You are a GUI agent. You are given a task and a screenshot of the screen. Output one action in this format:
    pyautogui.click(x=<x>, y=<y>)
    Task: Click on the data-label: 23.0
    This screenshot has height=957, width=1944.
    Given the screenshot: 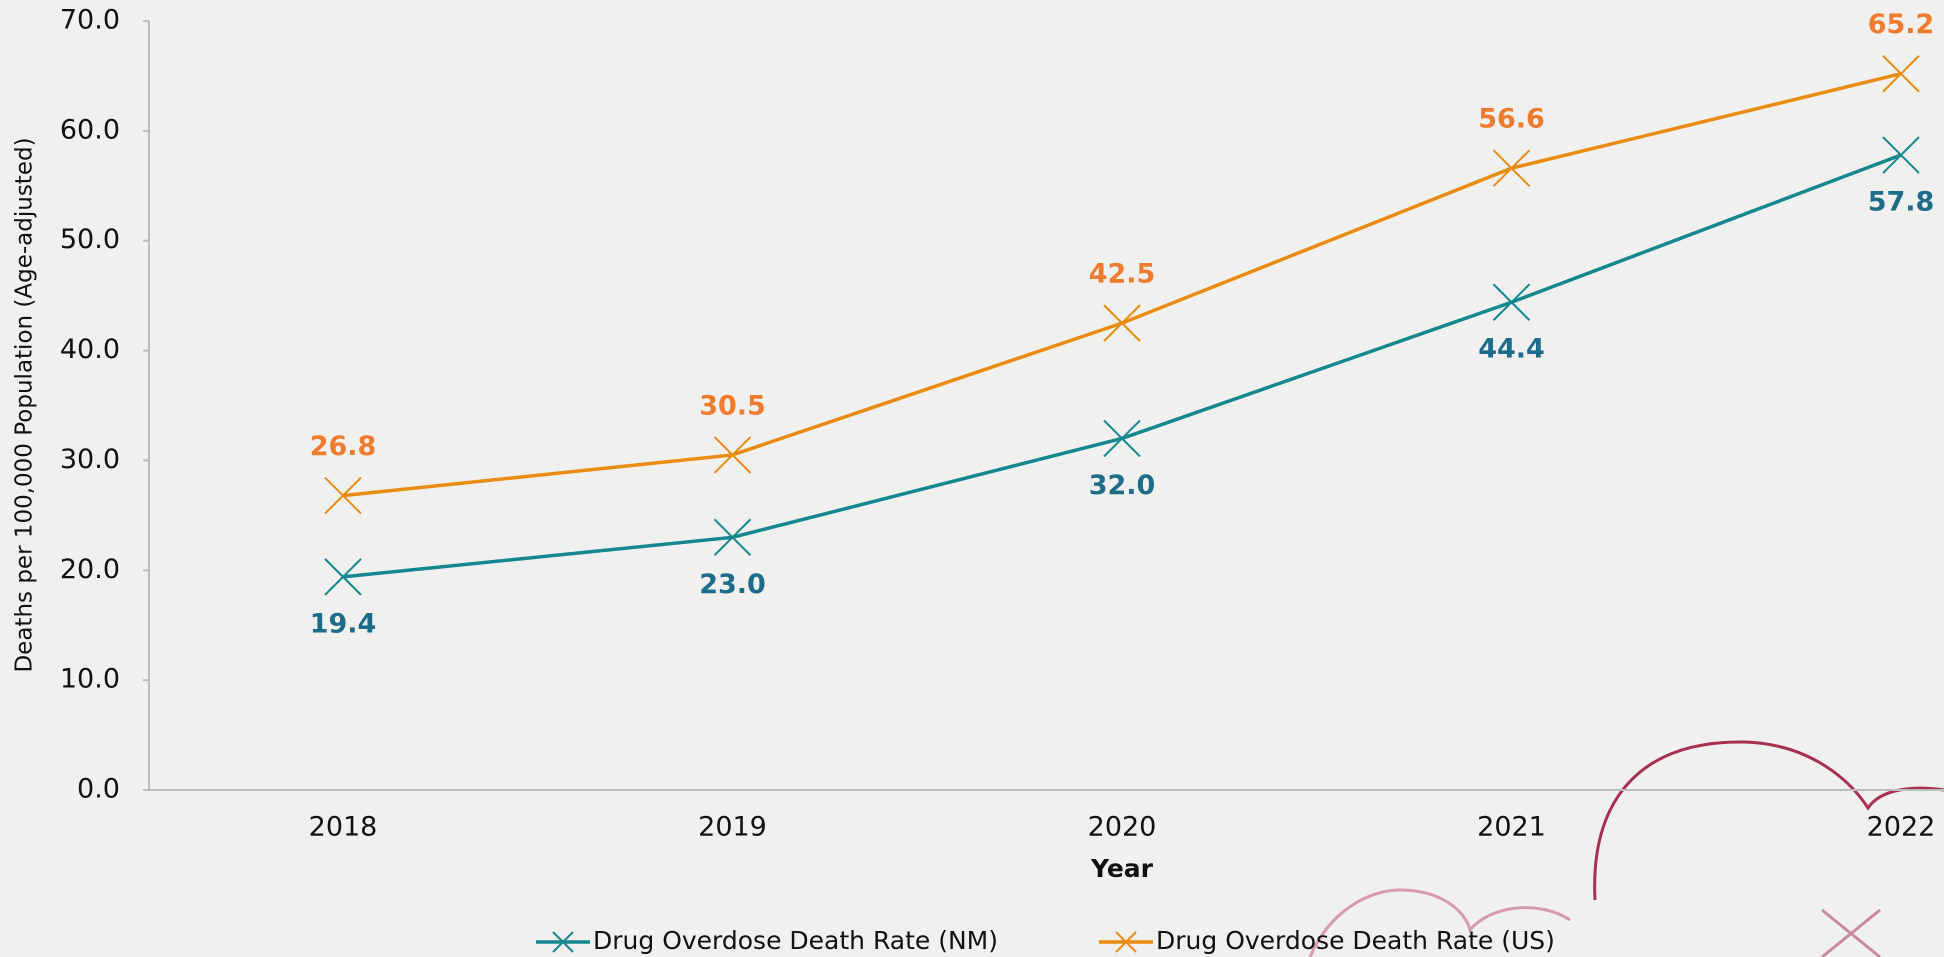 What is the action you would take?
    pyautogui.click(x=732, y=584)
    